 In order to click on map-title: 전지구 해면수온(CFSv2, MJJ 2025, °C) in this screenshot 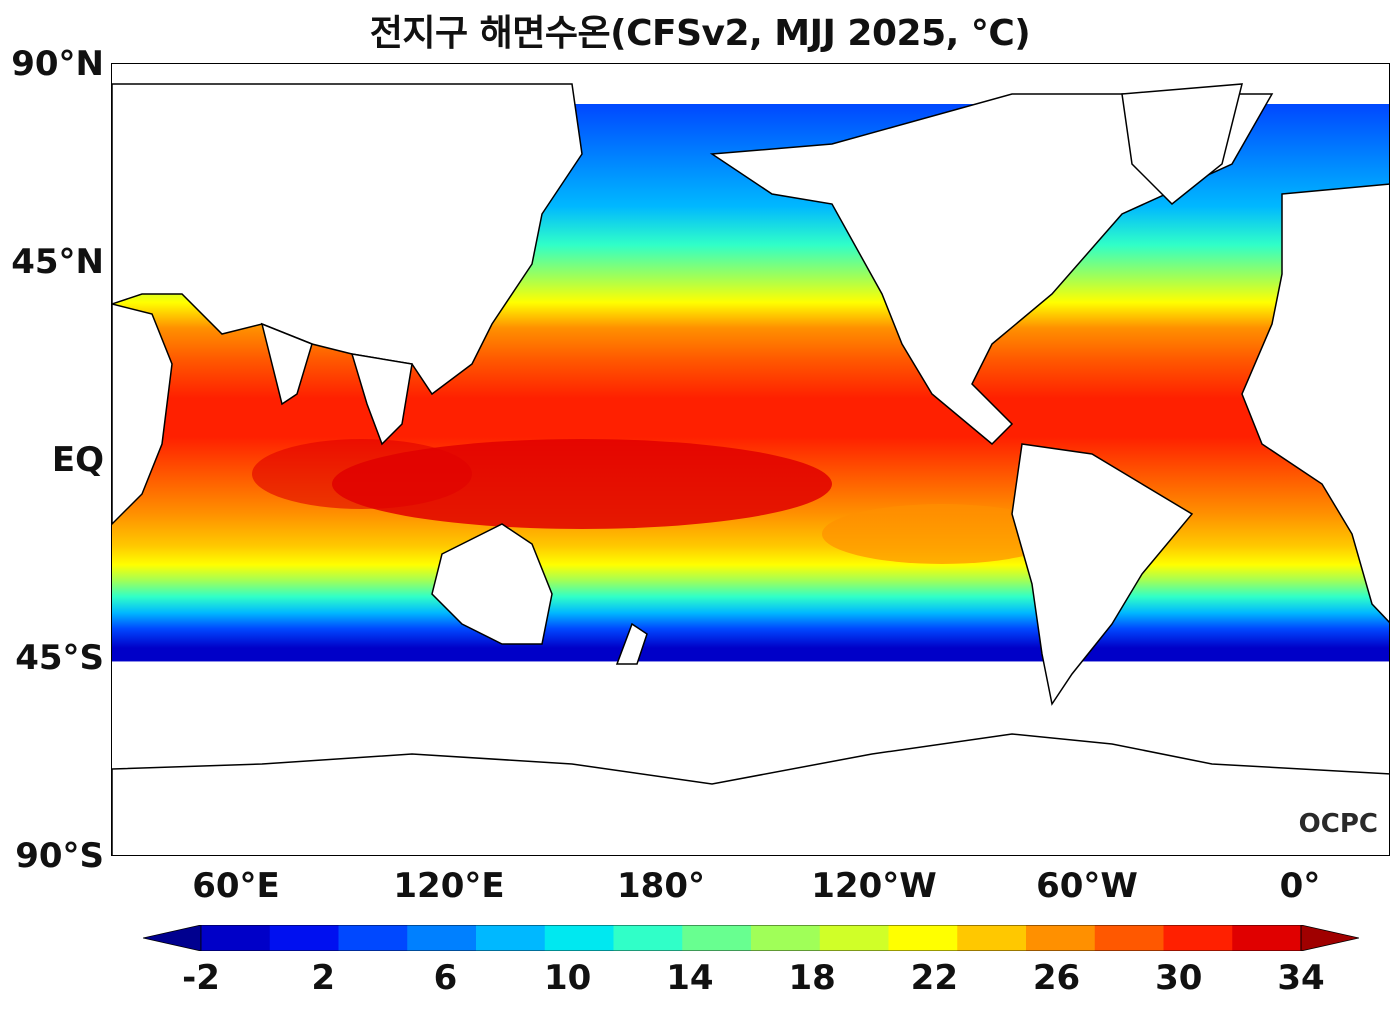, I will do `click(700, 33)`.